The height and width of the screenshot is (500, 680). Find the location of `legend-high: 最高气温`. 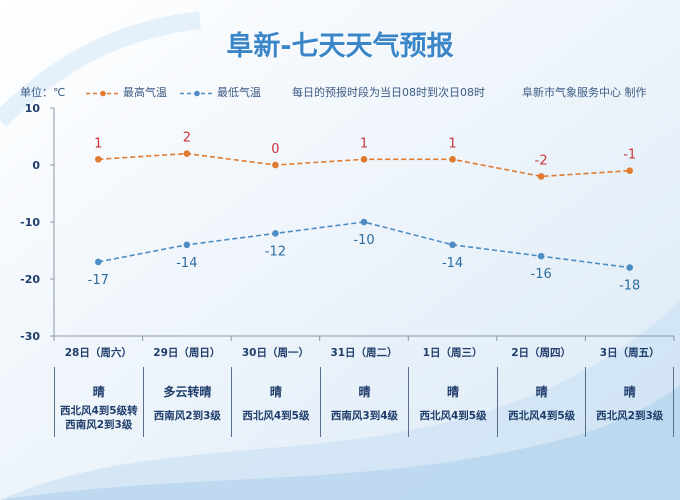

legend-high: 最高气温 is located at coordinates (126, 92).